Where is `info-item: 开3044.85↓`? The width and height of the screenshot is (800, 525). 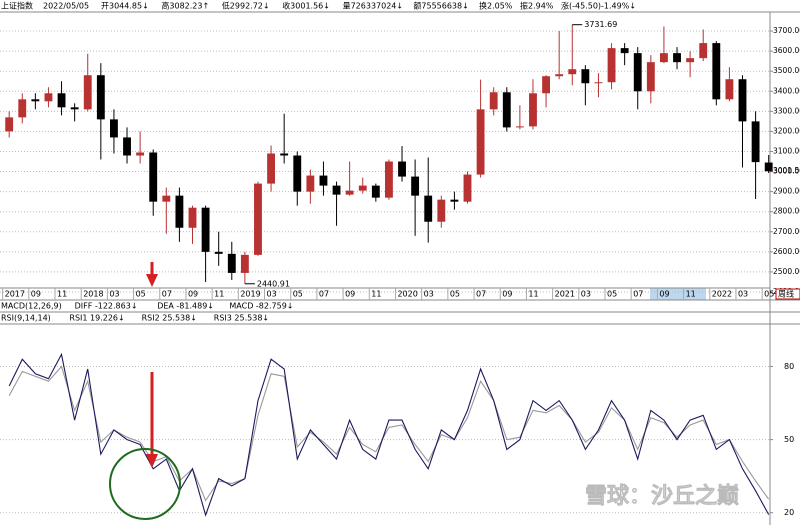 info-item: 开3044.85↓ is located at coordinates (125, 6).